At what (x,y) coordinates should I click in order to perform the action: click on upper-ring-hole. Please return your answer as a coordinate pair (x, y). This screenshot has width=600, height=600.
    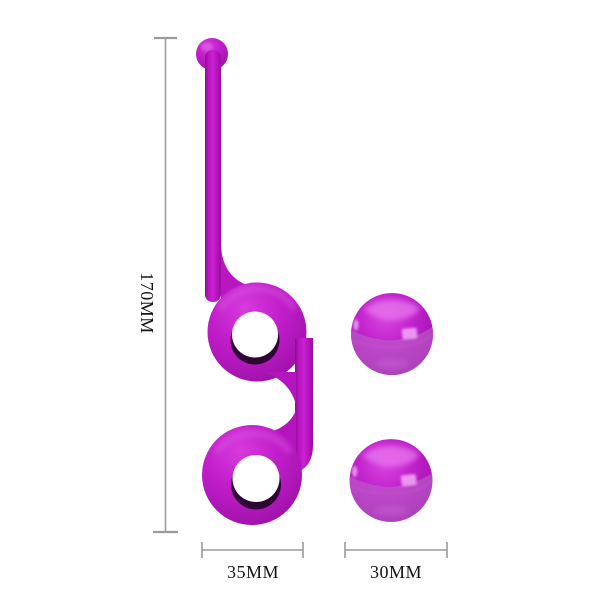
    Looking at the image, I should click on (255, 334).